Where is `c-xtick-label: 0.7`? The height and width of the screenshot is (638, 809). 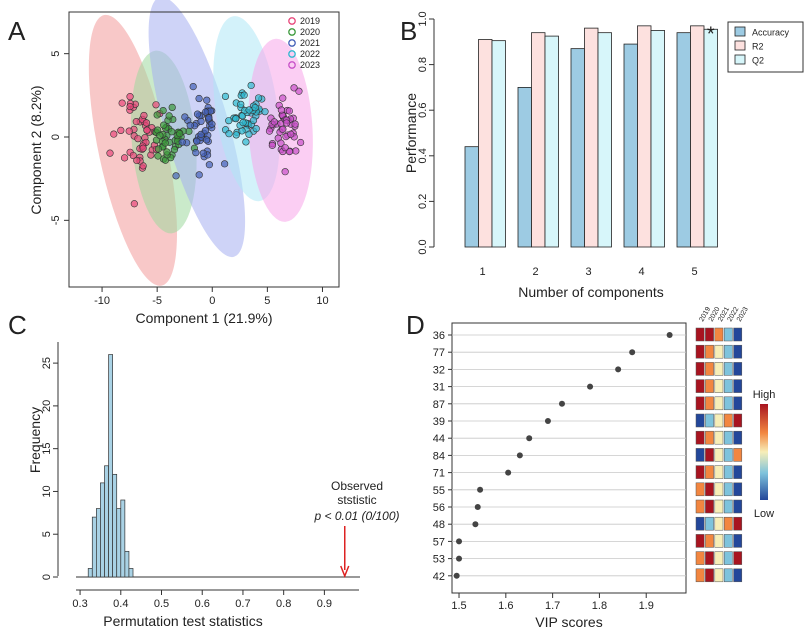
c-xtick-label: 0.7 is located at coordinates (242, 604).